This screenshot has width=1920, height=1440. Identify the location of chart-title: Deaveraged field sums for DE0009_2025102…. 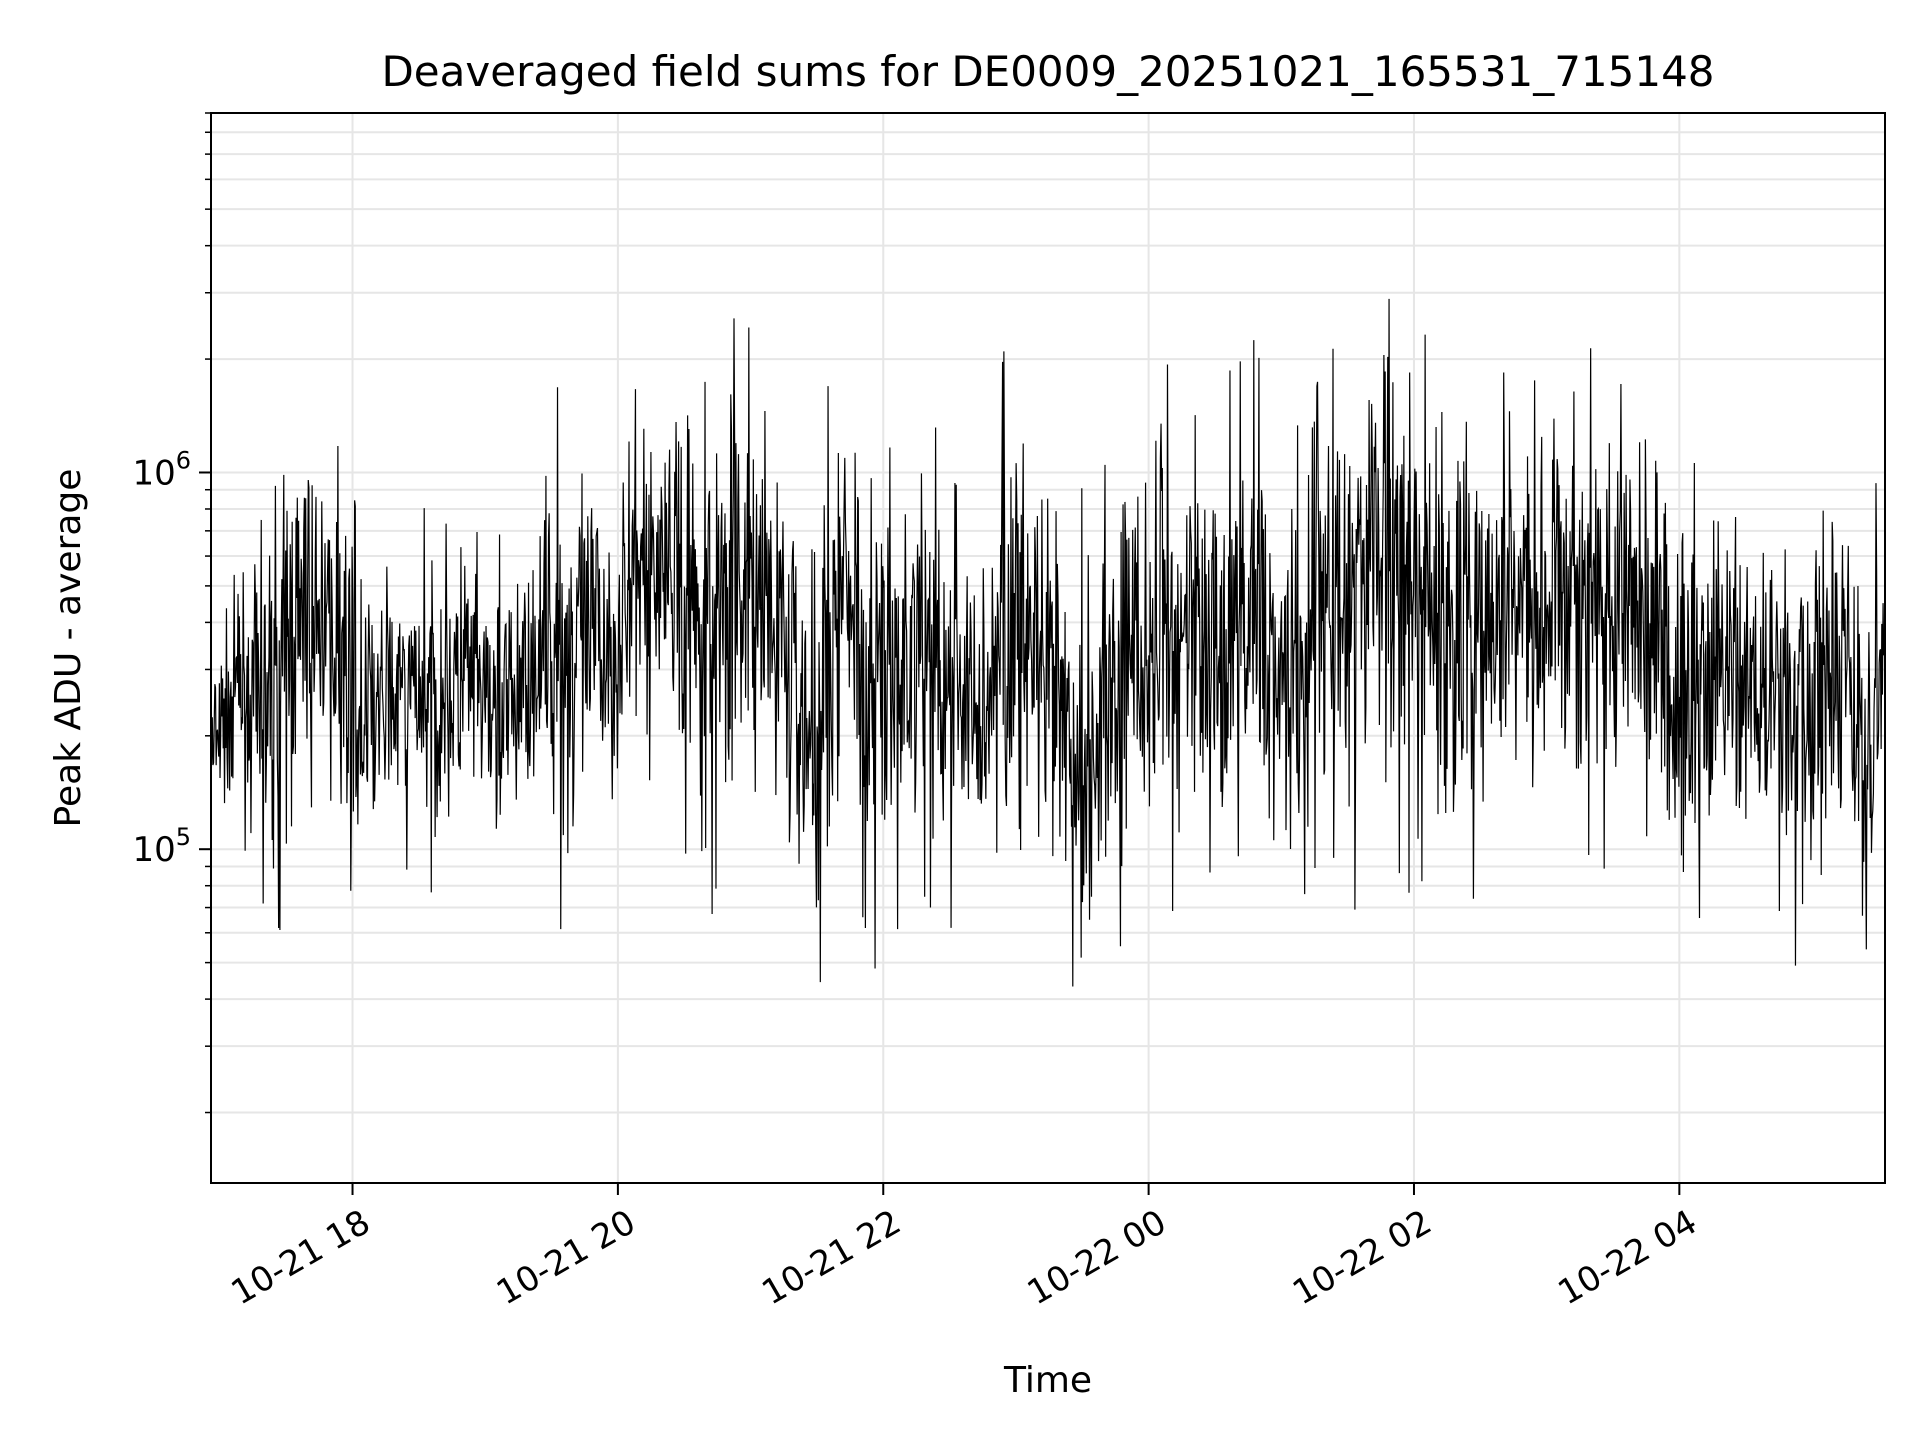
(1047, 71).